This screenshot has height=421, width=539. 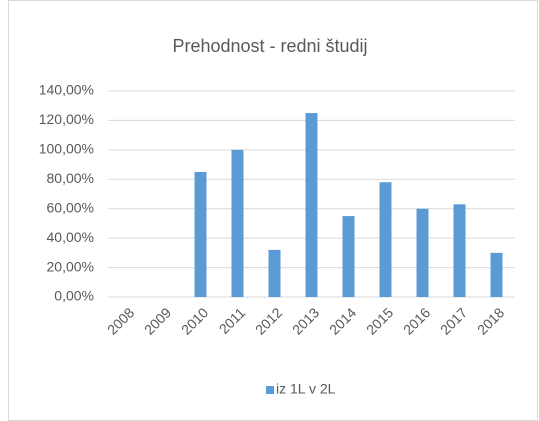 I want to click on y-tick-label: 0,00%, so click(x=74, y=296).